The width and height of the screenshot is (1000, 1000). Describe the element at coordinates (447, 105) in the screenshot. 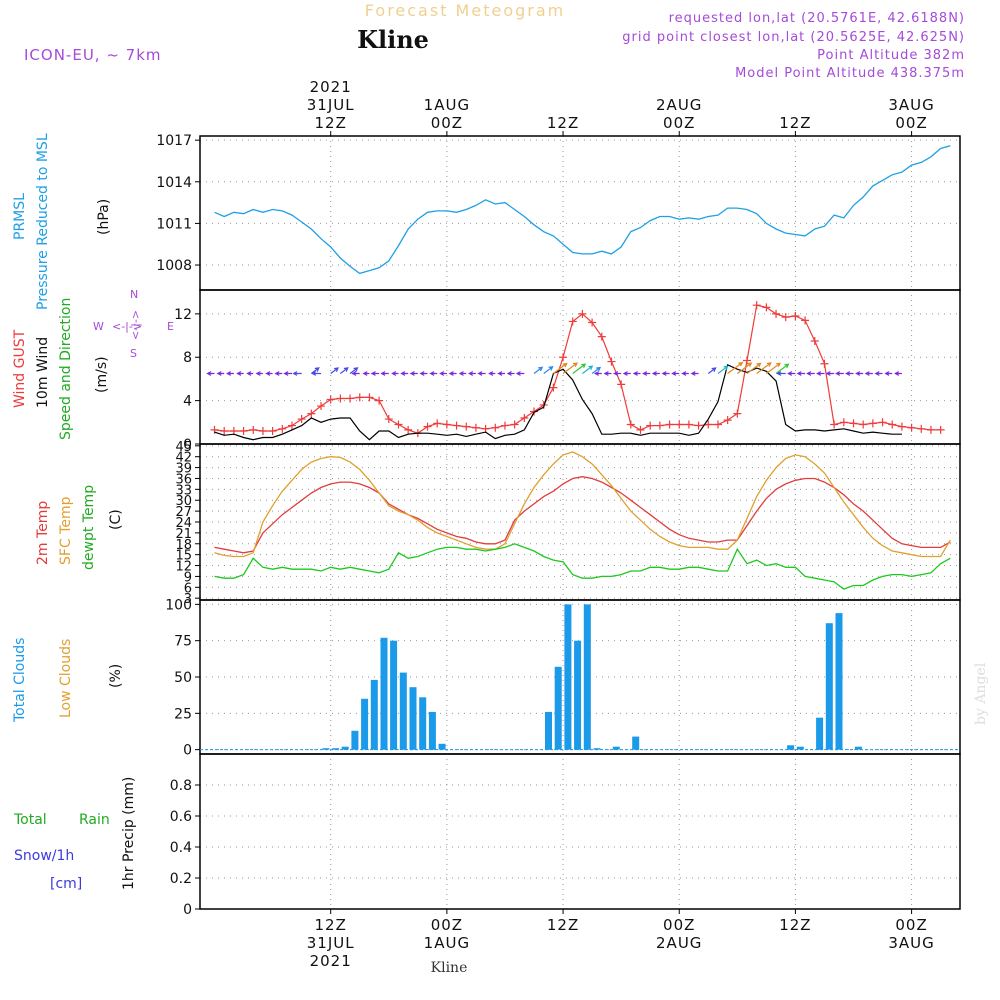

I see `top-time-tick-label: 1AUG` at that location.